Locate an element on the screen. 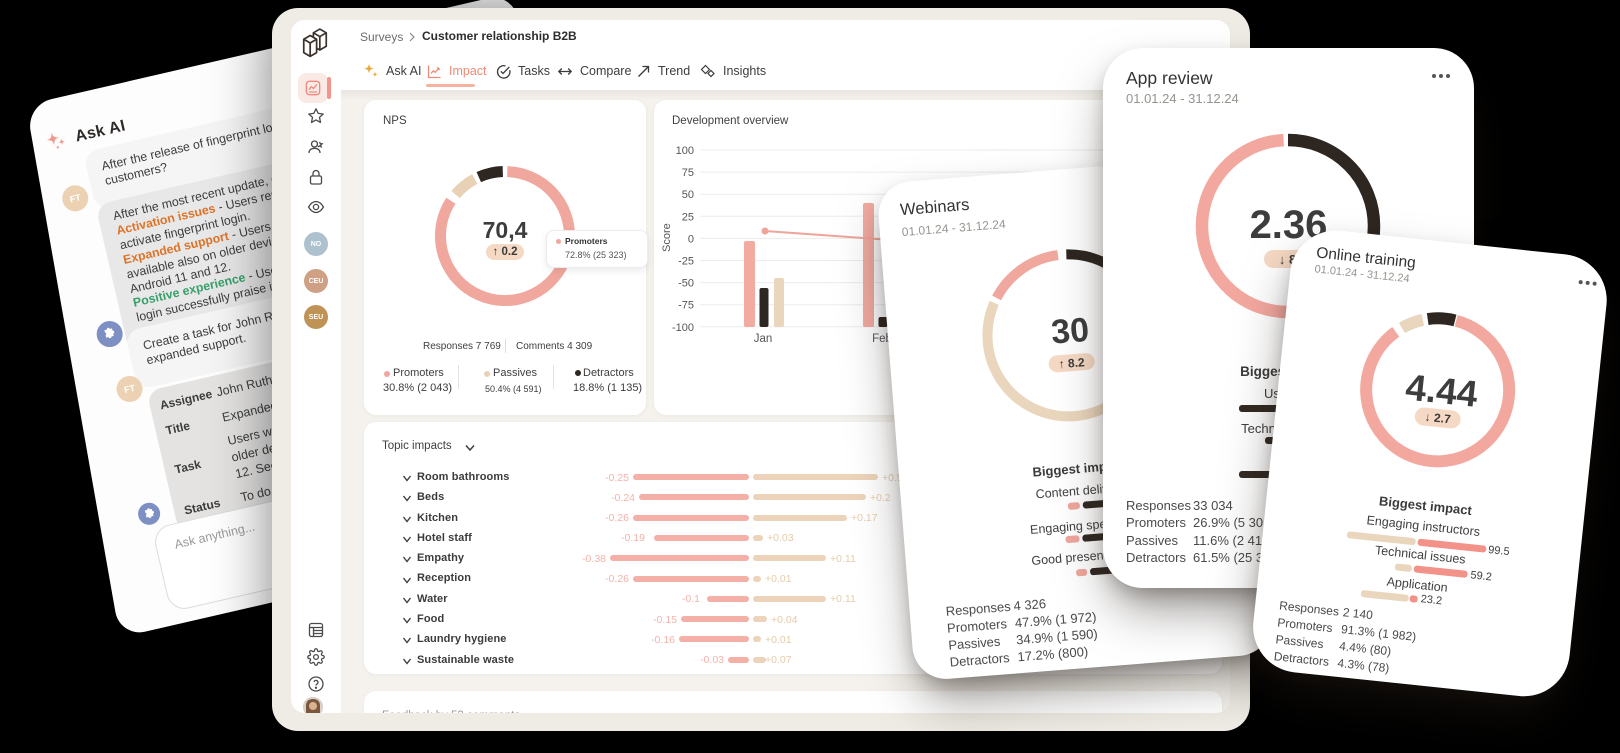 This screenshot has width=1620, height=753. svg-text: 0 is located at coordinates (691, 239).